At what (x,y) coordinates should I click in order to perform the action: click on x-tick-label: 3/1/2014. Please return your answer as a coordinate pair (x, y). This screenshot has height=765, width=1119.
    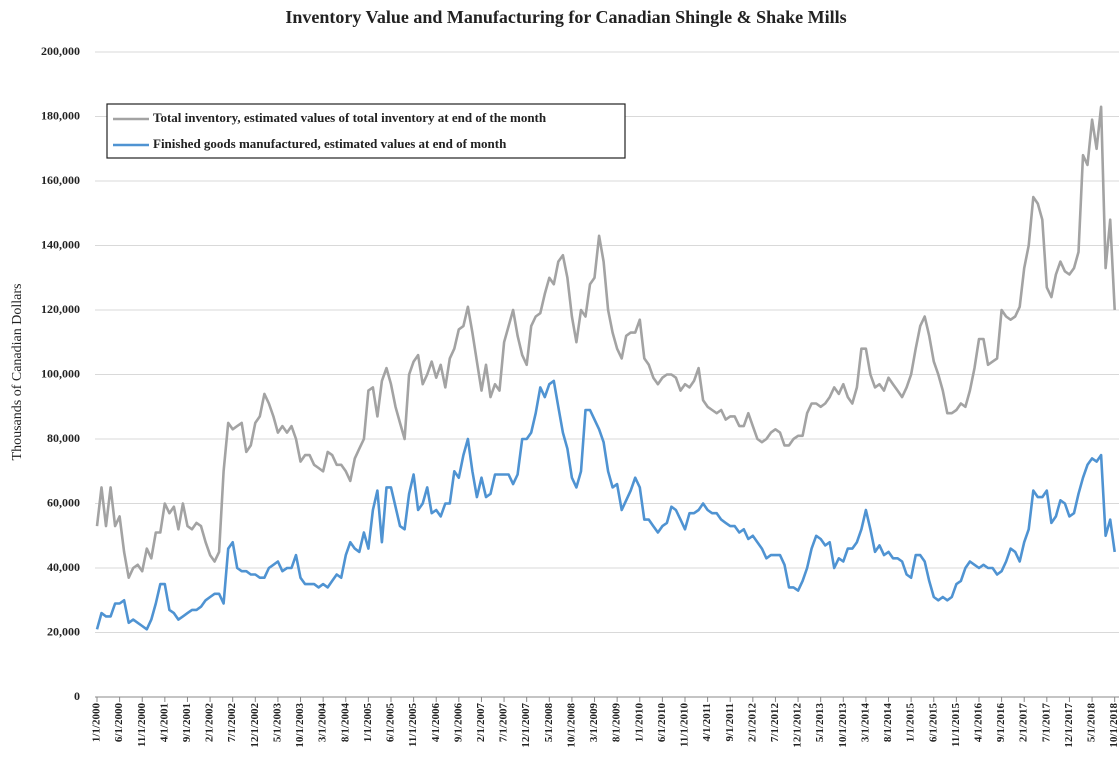
    Looking at the image, I should click on (865, 723).